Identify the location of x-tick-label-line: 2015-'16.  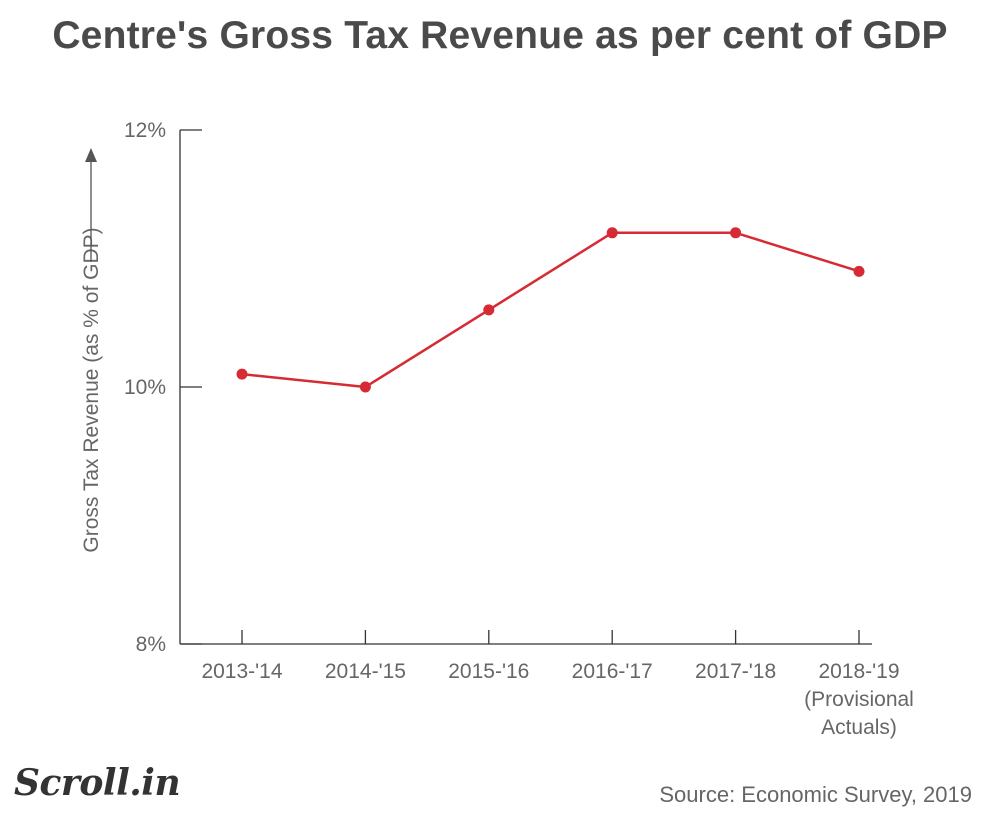
(488, 671).